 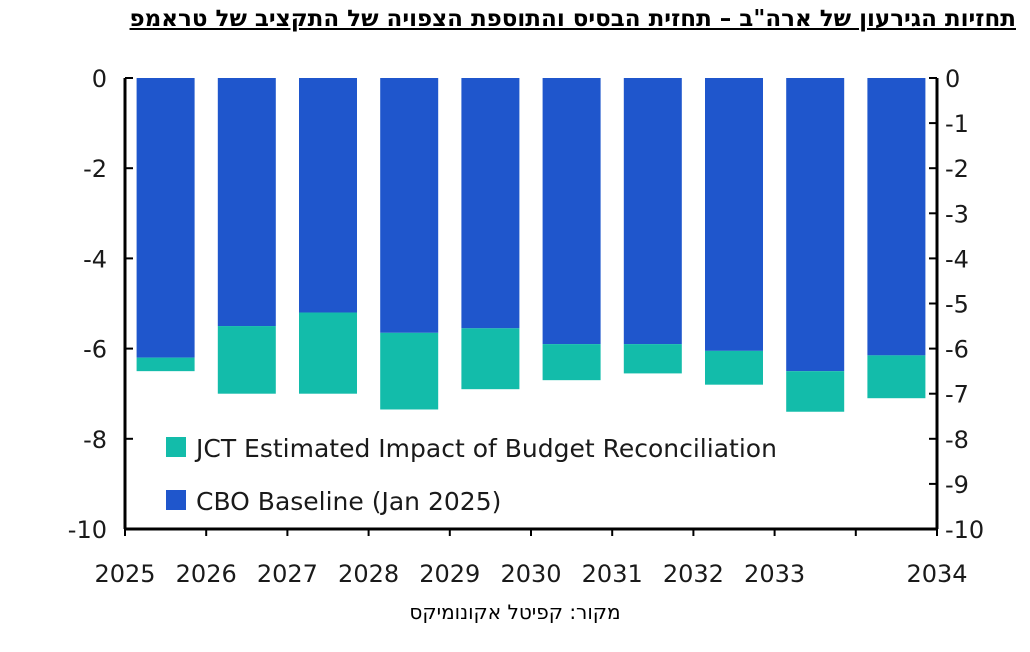 I want to click on bar-cbo-baseline-2031, so click(x=652, y=211).